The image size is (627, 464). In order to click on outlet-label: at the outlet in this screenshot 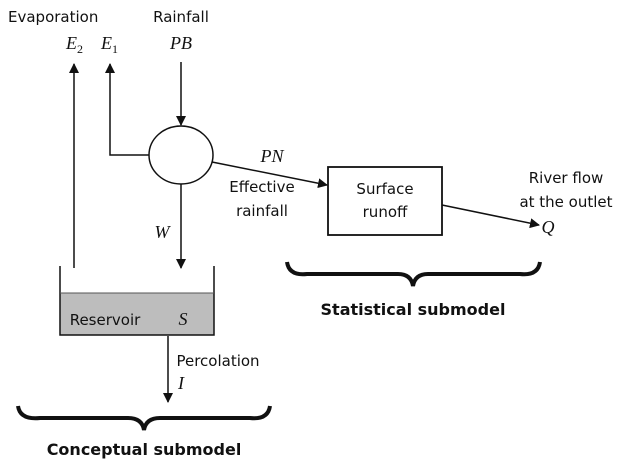, I will do `click(565, 202)`.